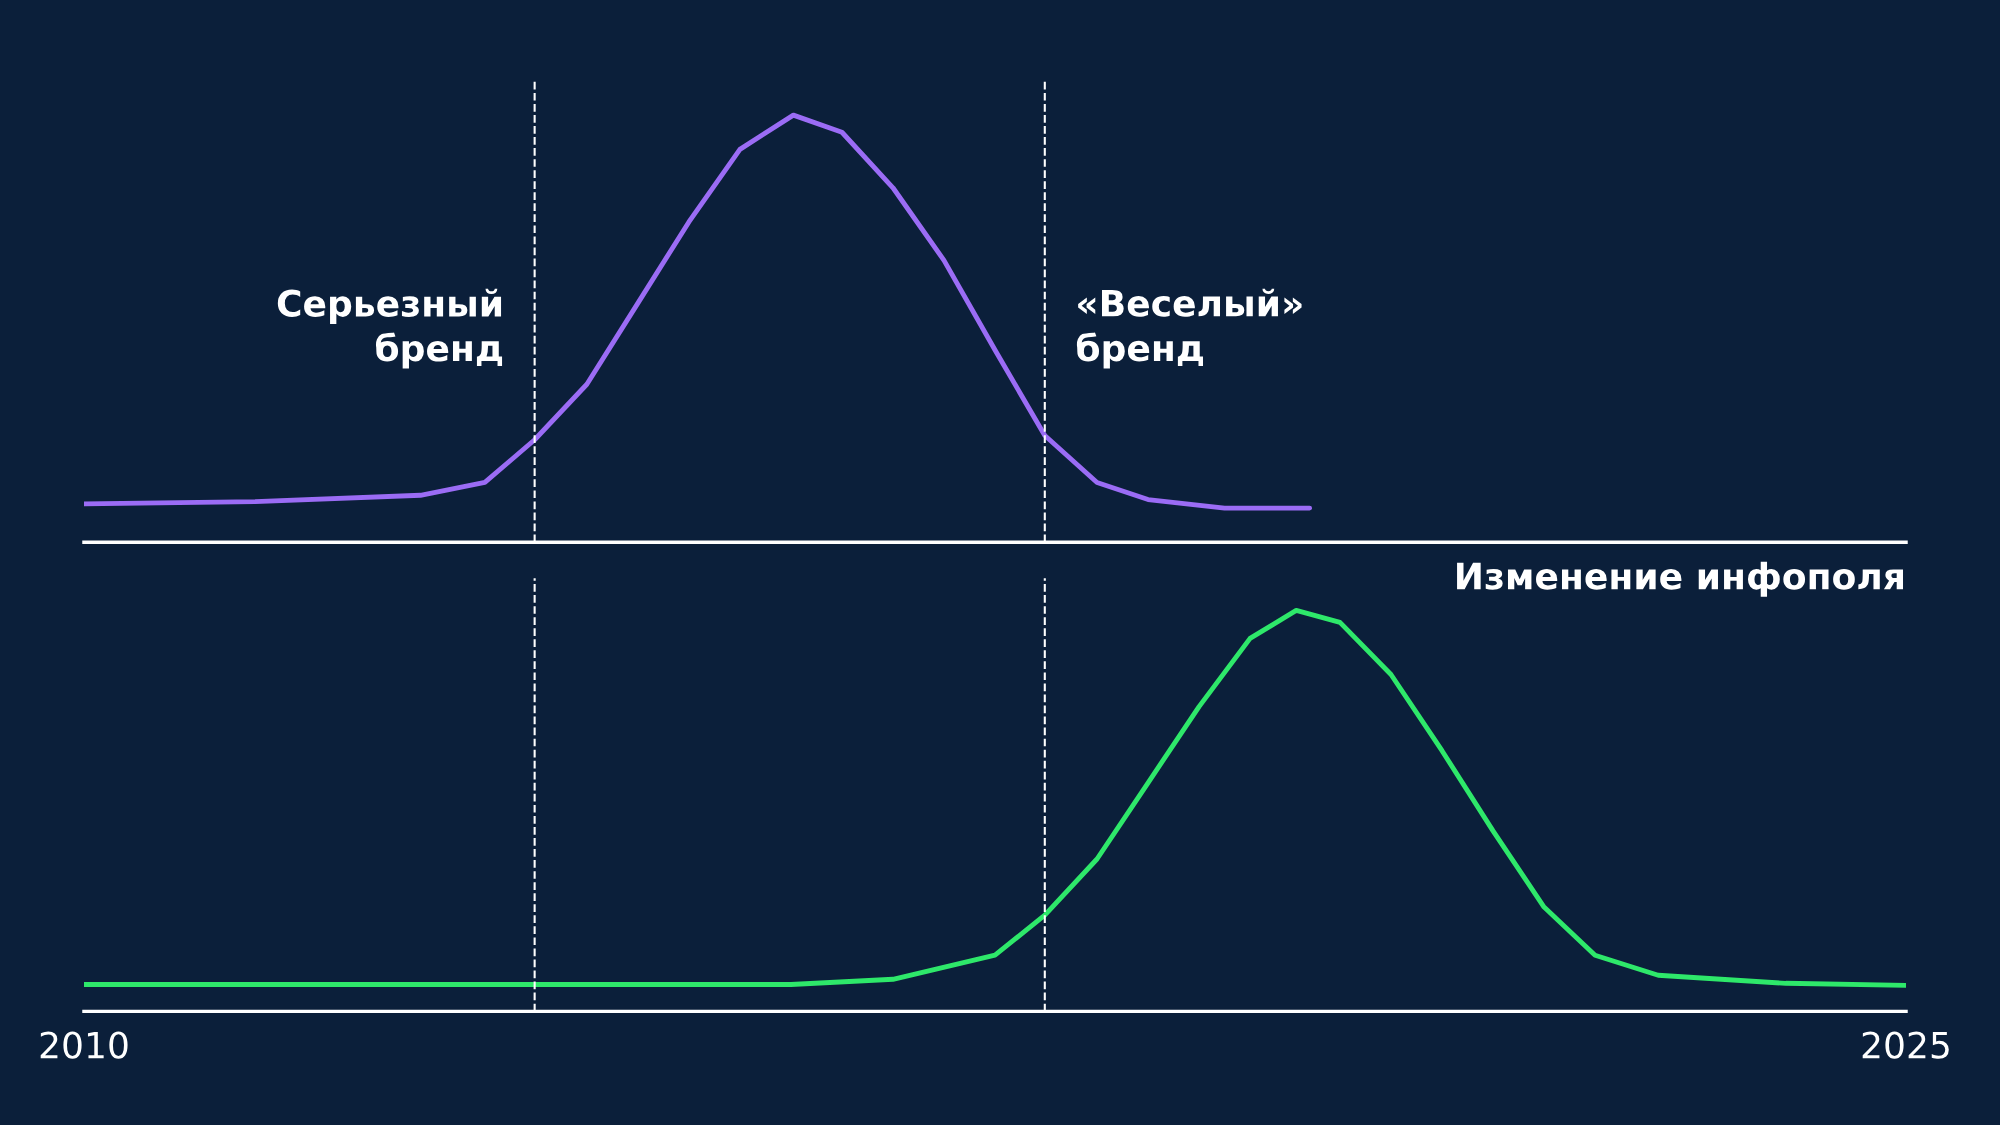  Describe the element at coordinates (1680, 579) in the screenshot. I see `x-axis-title: Изменение инфополя` at that location.